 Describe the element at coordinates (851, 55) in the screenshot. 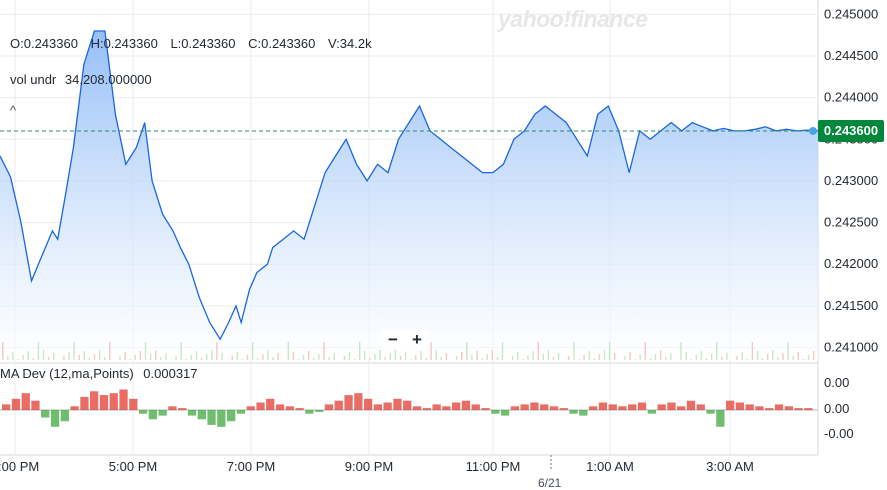

I see `y-tick-label: 0.244500` at that location.